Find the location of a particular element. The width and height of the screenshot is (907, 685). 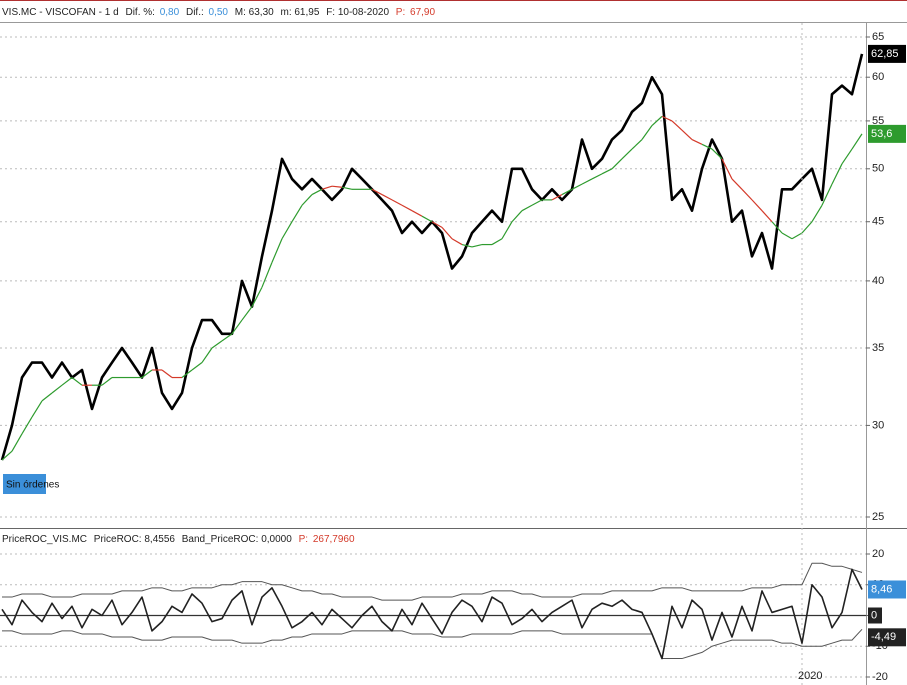

roc-band: Band_PriceROC: 0,0000 is located at coordinates (237, 539).